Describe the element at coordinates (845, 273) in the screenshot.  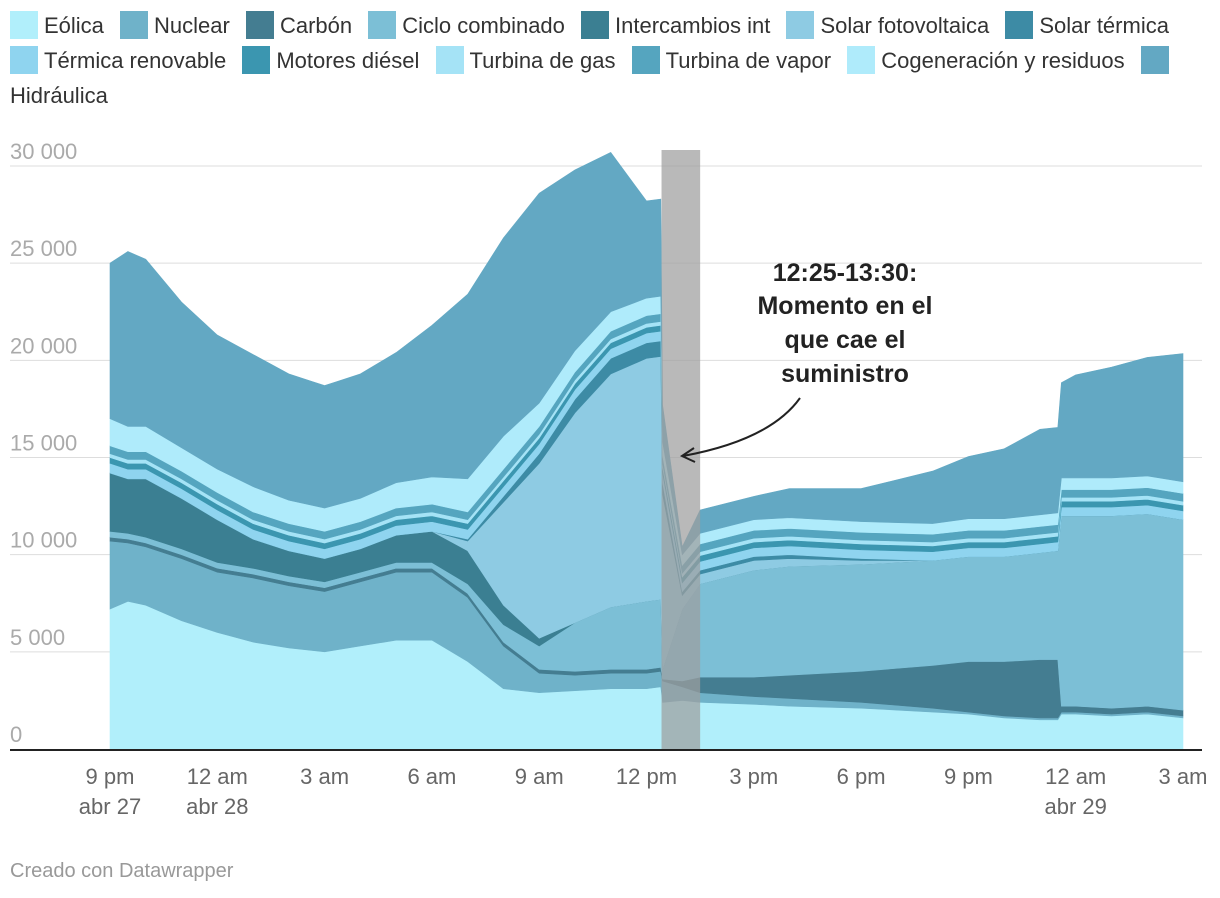
I see `annotation-line-1: 12:25-13:30:` at that location.